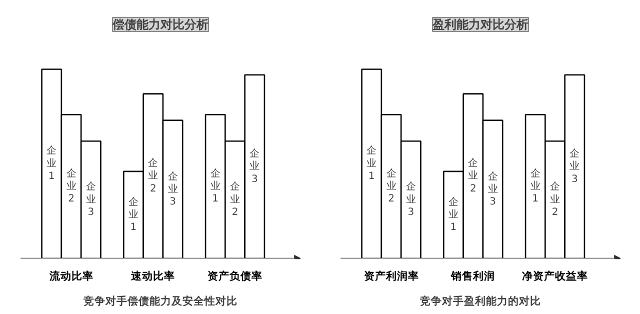 The image size is (640, 314). Describe the element at coordinates (235, 276) in the screenshot. I see `x-tick-label: 资产负债率` at that location.